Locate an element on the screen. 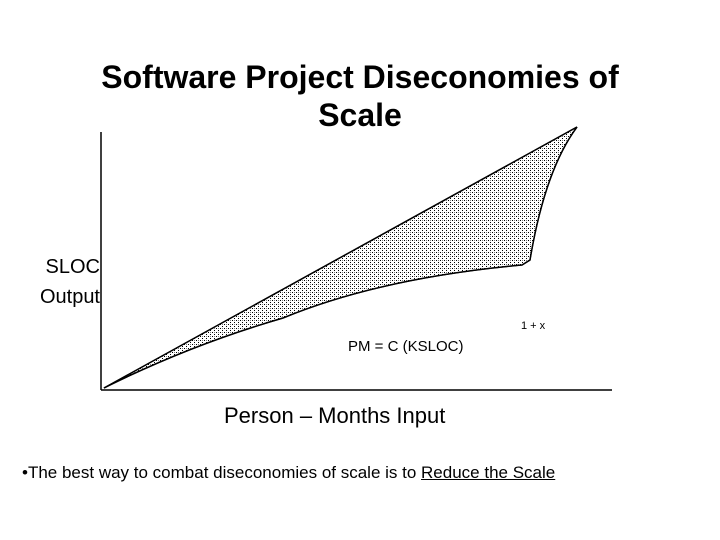 The width and height of the screenshot is (720, 540). bullet-note-emphasis: Reduce the Scale is located at coordinates (488, 472).